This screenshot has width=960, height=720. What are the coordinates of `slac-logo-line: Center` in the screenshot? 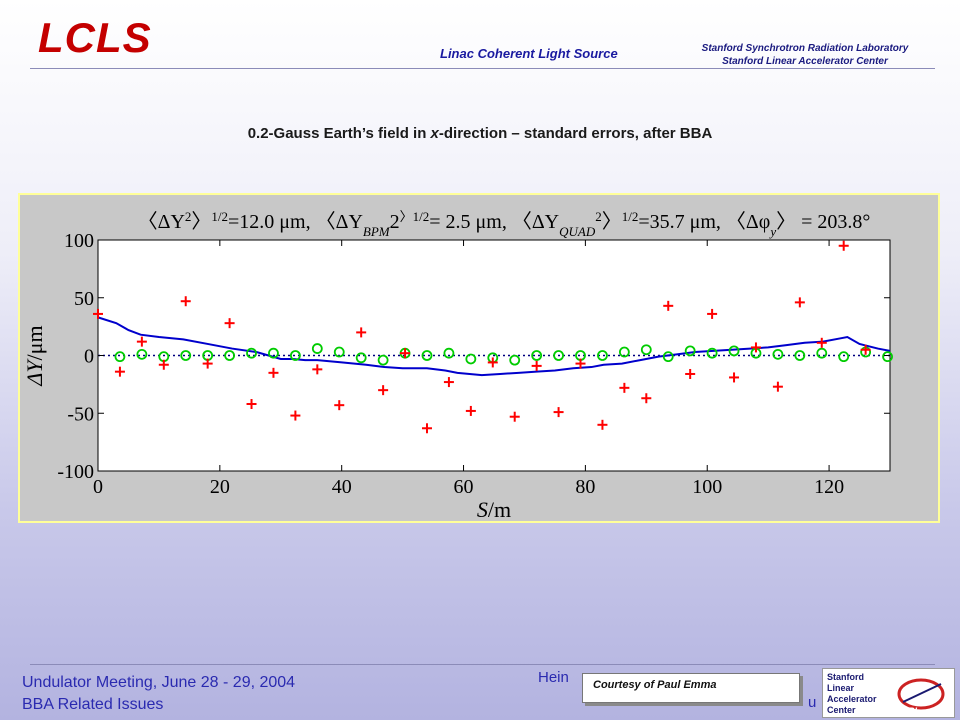 It's located at (841, 710).